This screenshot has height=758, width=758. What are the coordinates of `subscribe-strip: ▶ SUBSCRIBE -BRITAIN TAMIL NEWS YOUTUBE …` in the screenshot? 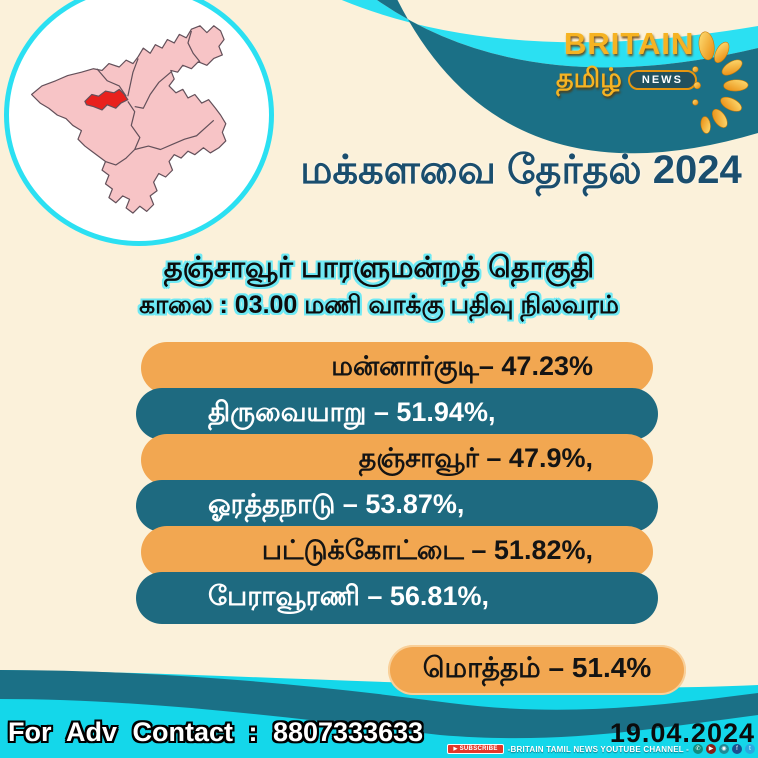 It's located at (601, 749).